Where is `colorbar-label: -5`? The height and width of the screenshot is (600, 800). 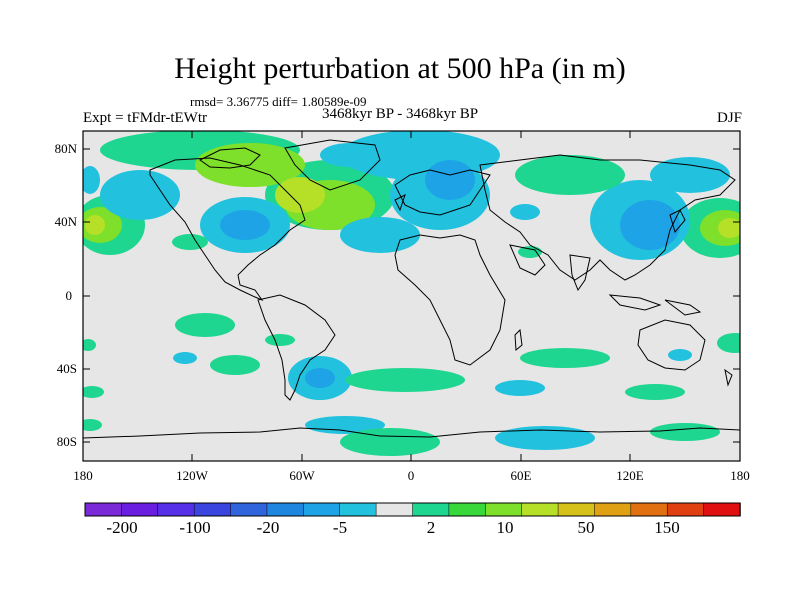 colorbar-label: -5 is located at coordinates (340, 527).